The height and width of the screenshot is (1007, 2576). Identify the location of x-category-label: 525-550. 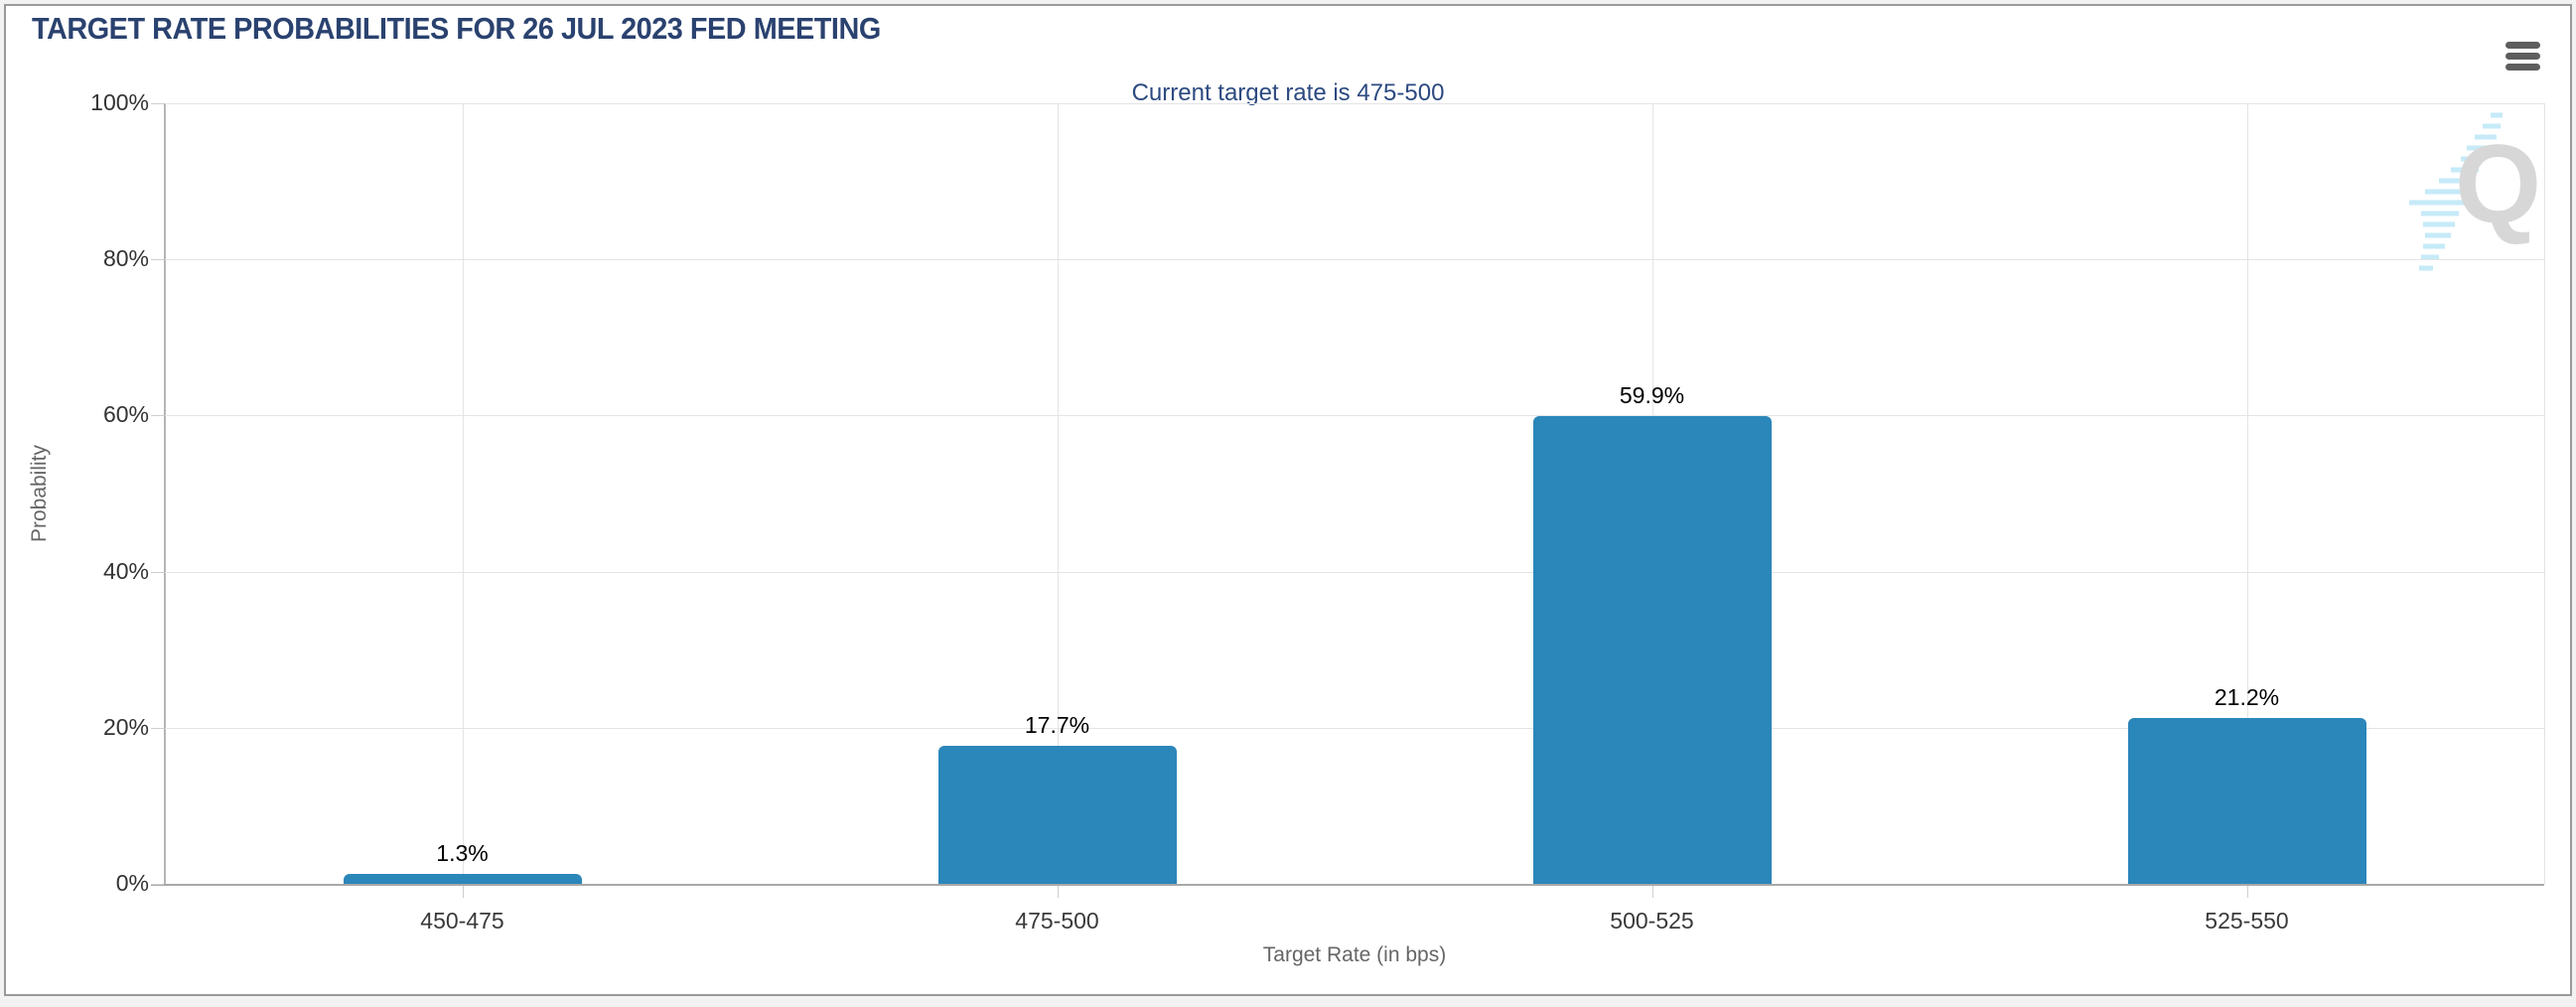
(2247, 921).